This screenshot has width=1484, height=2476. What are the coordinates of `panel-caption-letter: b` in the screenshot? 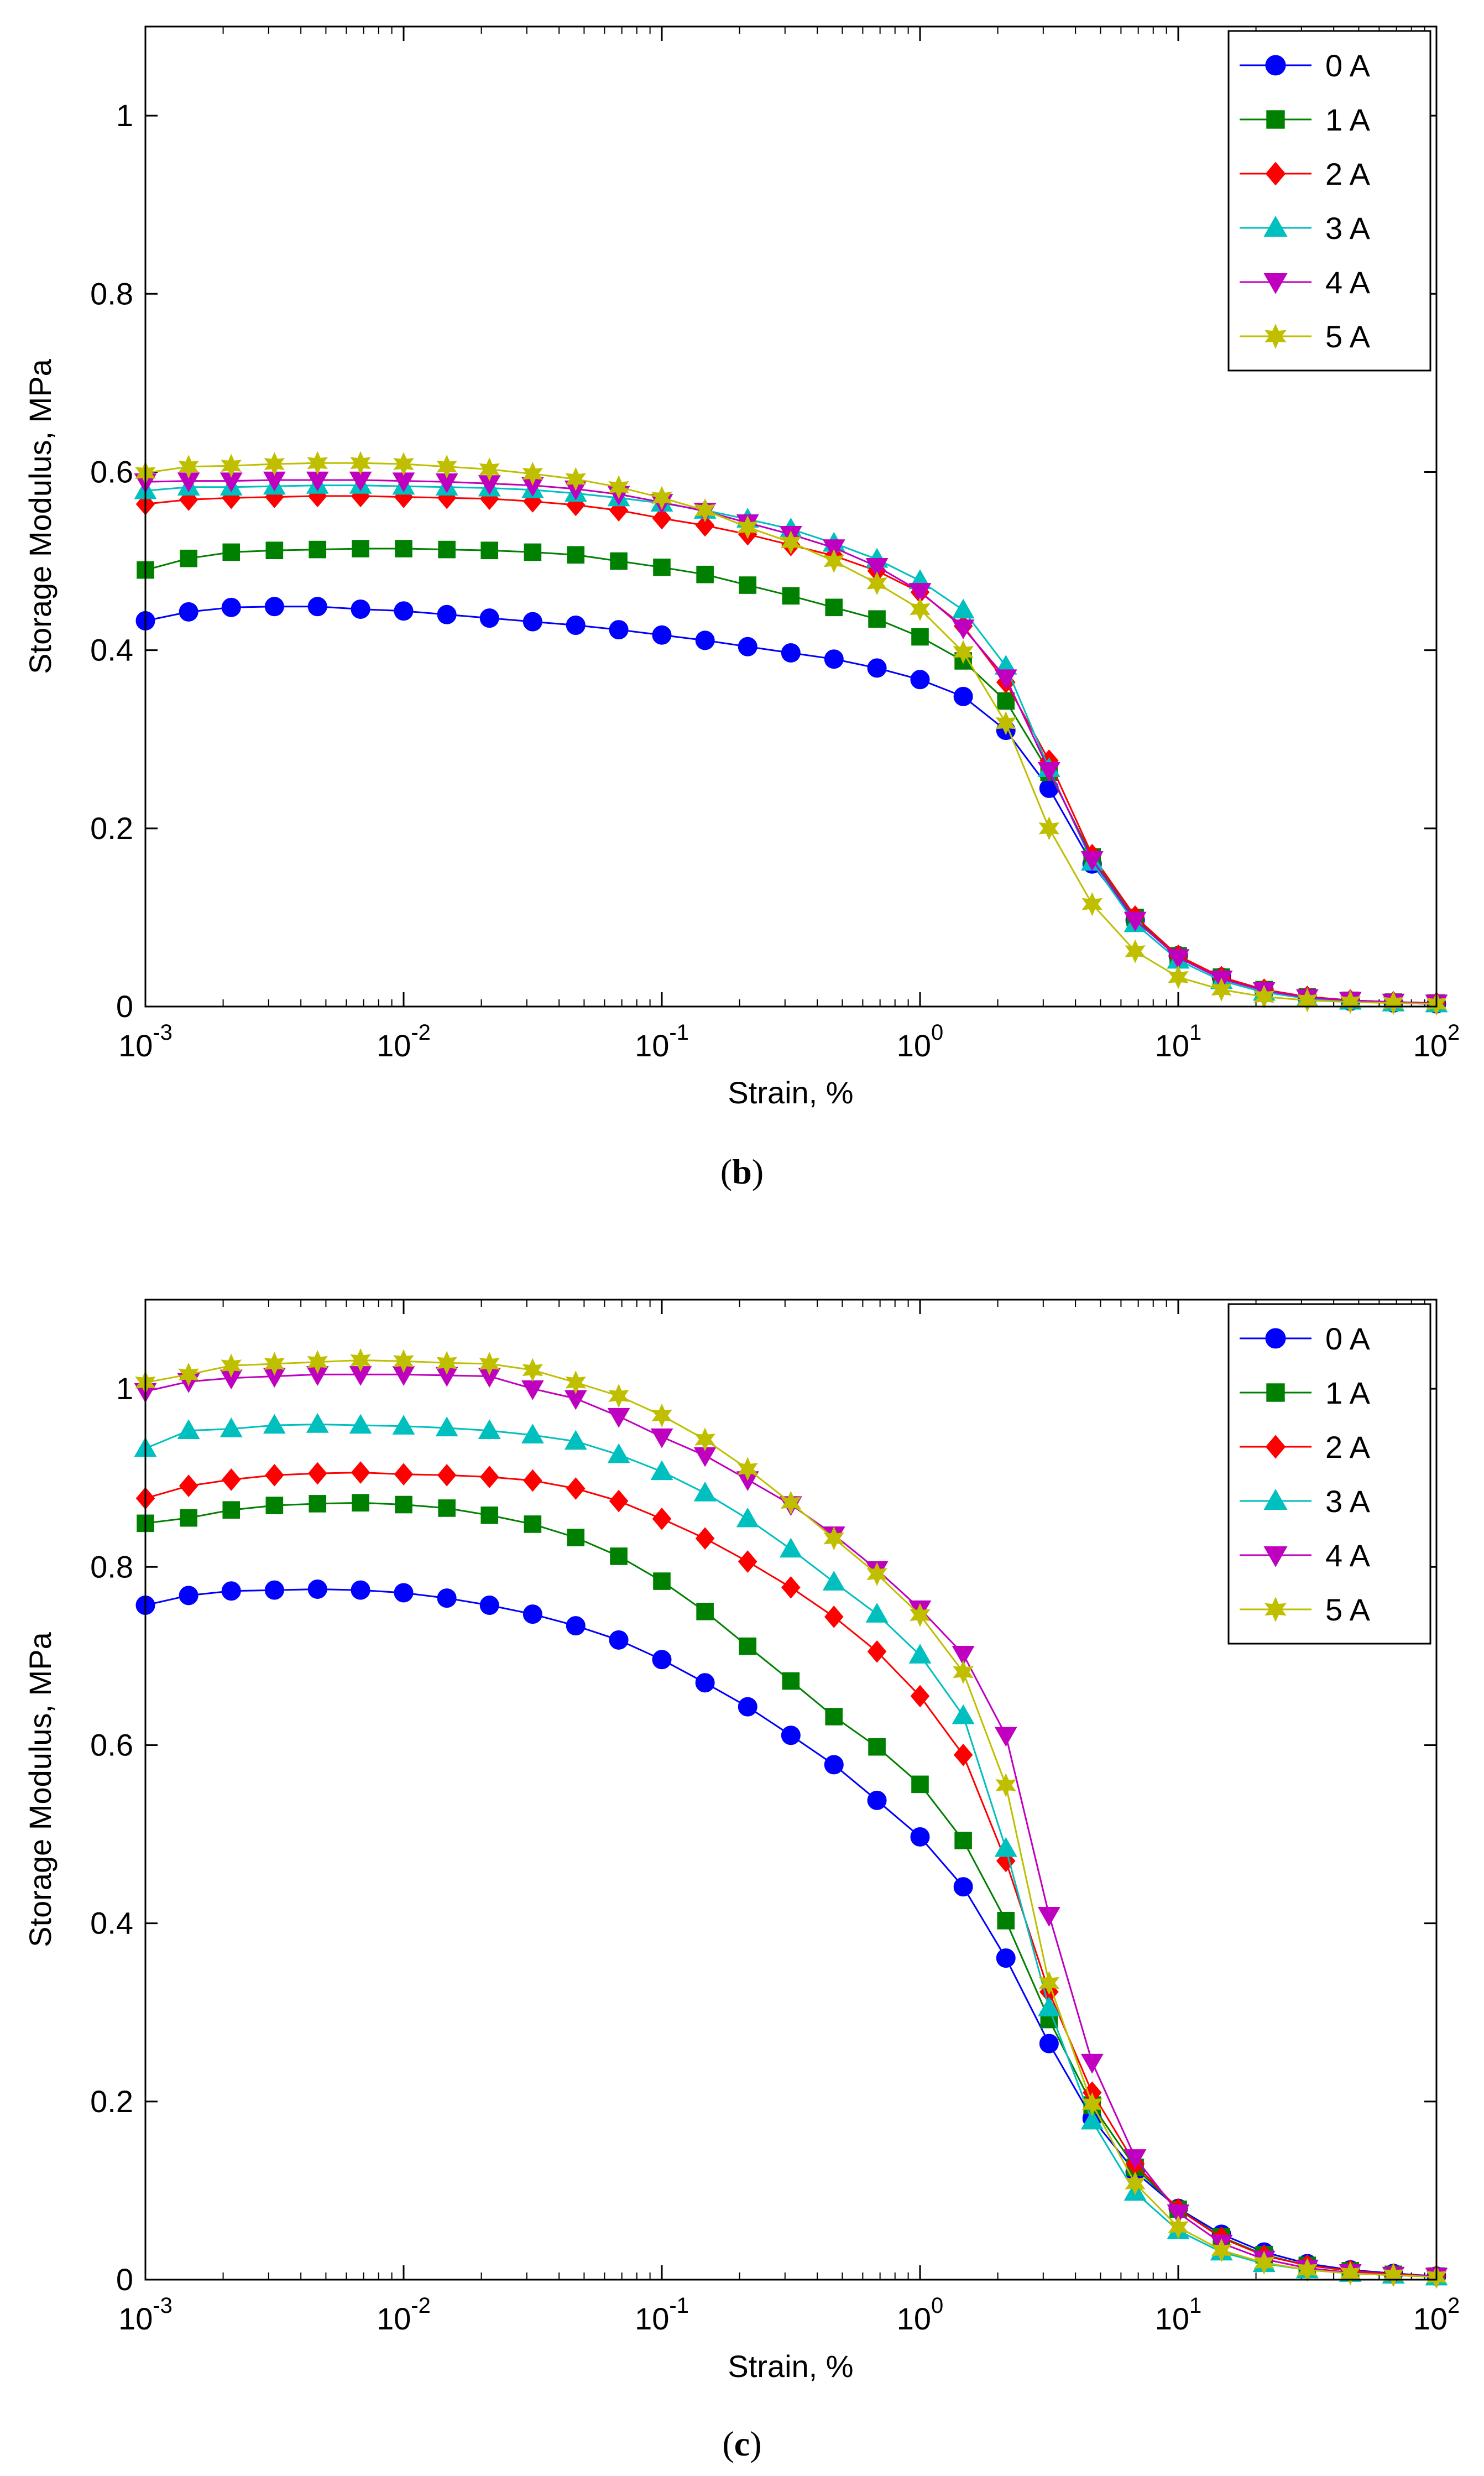 It's located at (742, 1172).